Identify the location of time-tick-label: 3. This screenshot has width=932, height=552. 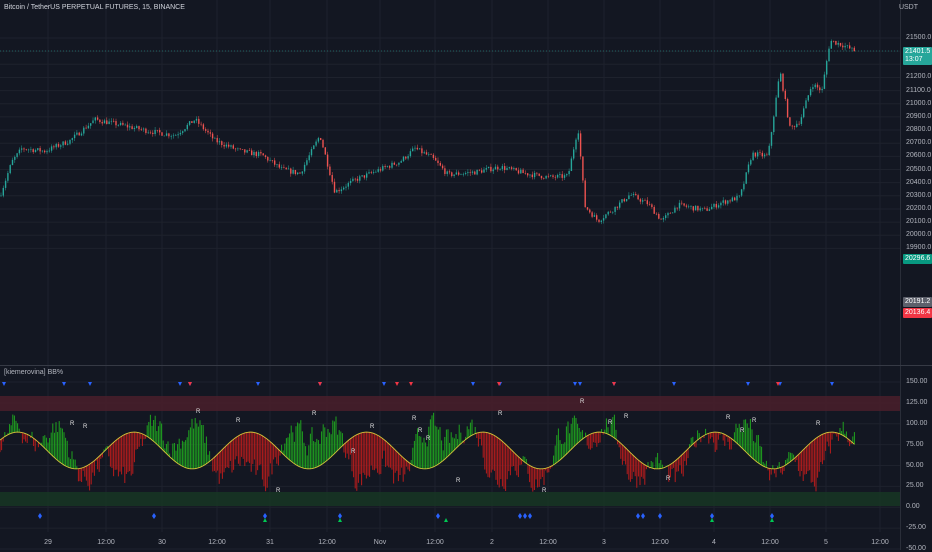
(604, 542).